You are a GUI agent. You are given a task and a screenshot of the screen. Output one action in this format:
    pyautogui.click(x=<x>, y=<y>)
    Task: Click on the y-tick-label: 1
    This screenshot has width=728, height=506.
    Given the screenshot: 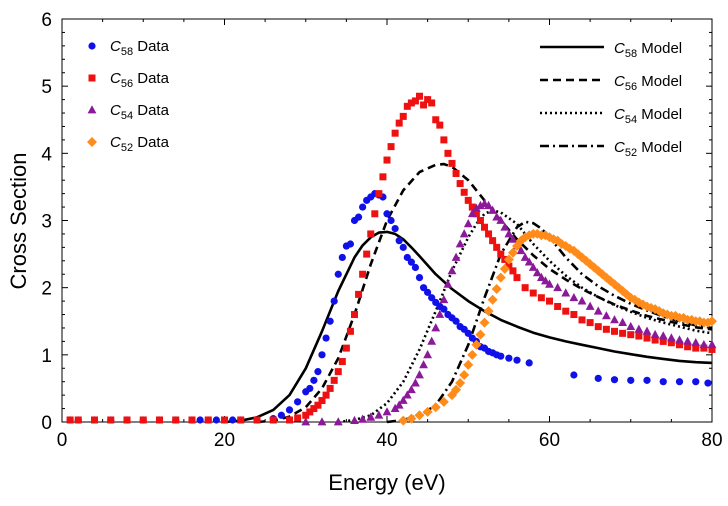 What is the action you would take?
    pyautogui.click(x=46, y=356)
    